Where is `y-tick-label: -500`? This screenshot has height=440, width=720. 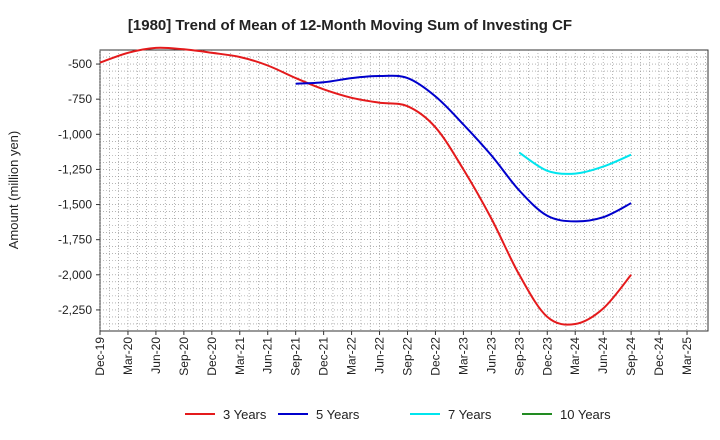 y-tick-label: -500 is located at coordinates (80, 64).